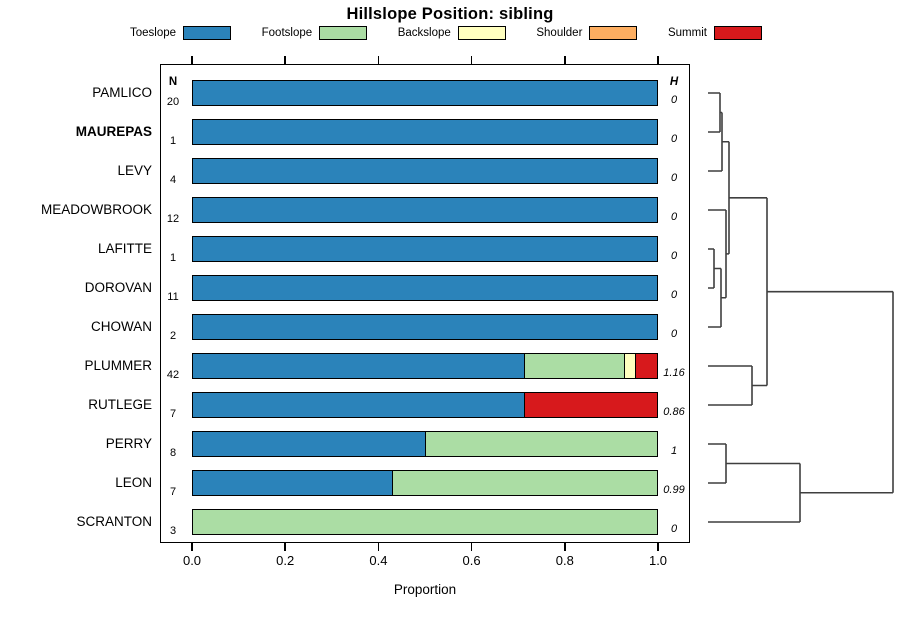  Describe the element at coordinates (113, 131) in the screenshot. I see `row-label: MAUREPAS` at that location.